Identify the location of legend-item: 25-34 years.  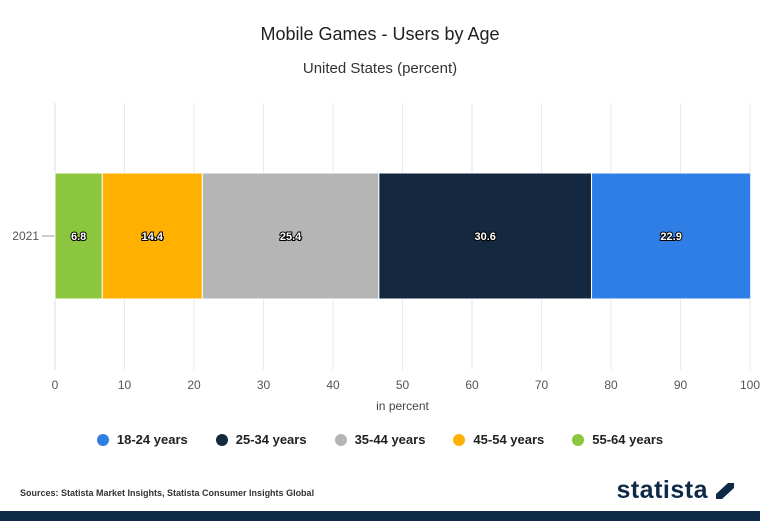
(261, 439).